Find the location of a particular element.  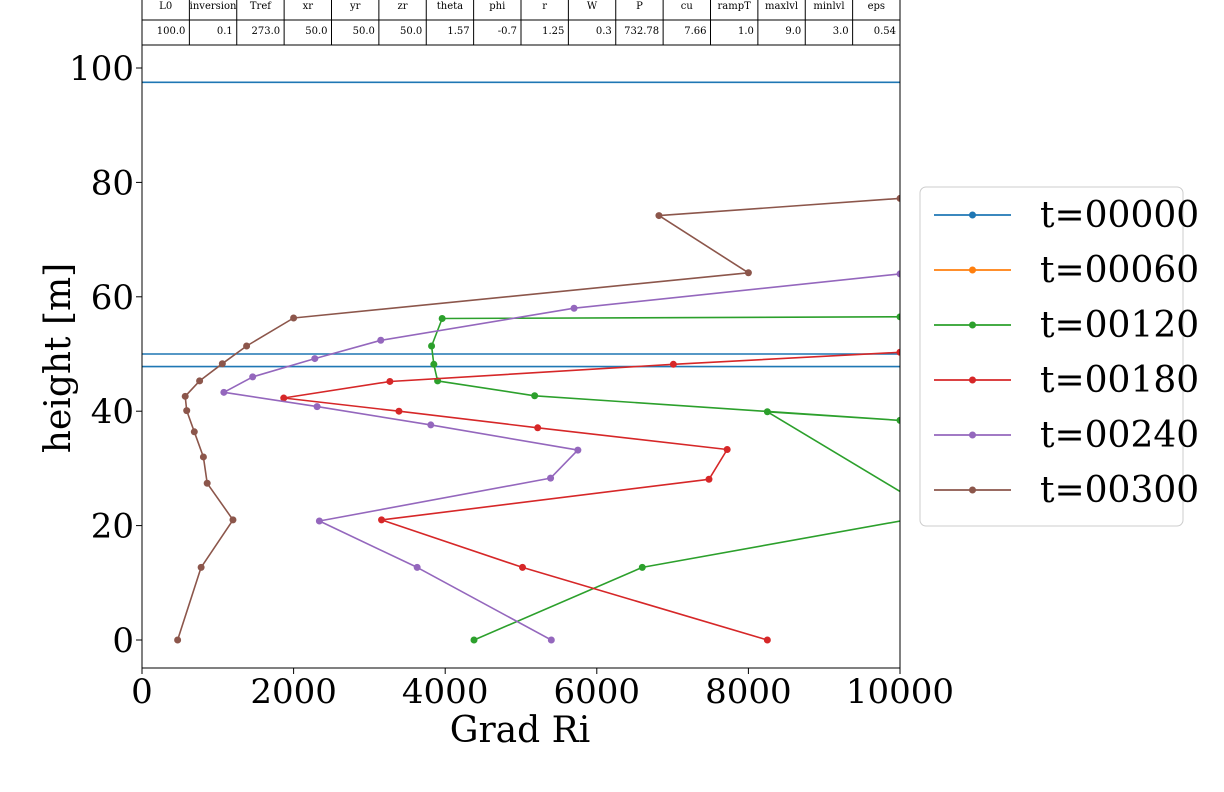

x-tick-label: 8000 is located at coordinates (748, 692).